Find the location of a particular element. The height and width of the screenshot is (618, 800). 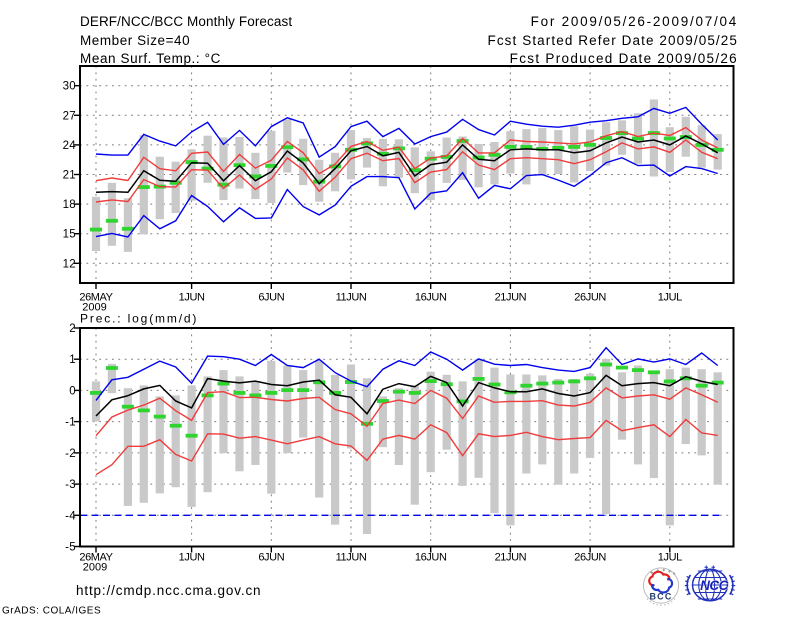

svg-text: -1 is located at coordinates (70, 423).